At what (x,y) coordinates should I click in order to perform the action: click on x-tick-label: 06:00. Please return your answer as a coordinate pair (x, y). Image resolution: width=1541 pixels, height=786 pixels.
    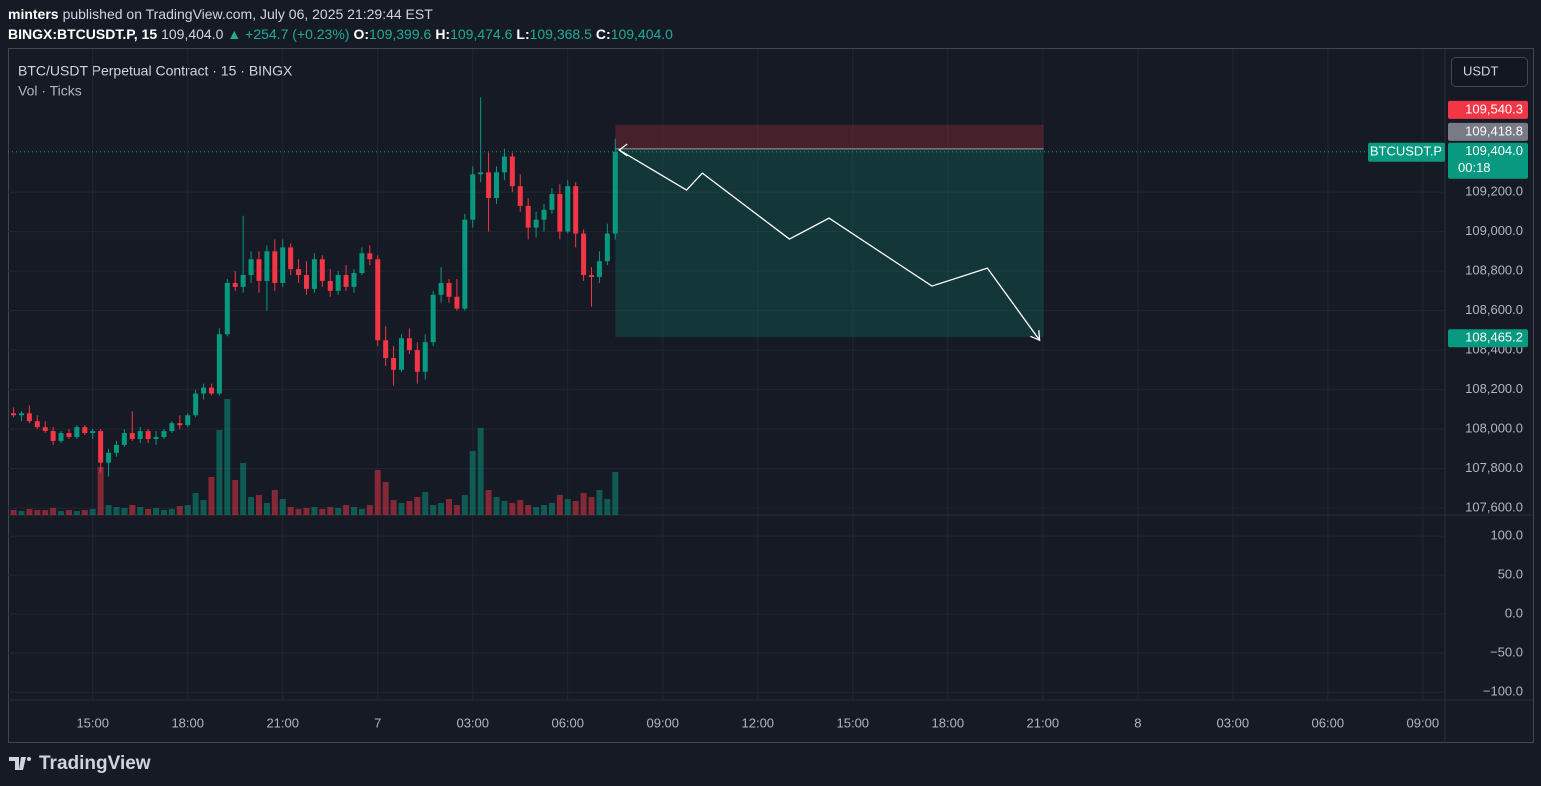
    Looking at the image, I should click on (567, 722).